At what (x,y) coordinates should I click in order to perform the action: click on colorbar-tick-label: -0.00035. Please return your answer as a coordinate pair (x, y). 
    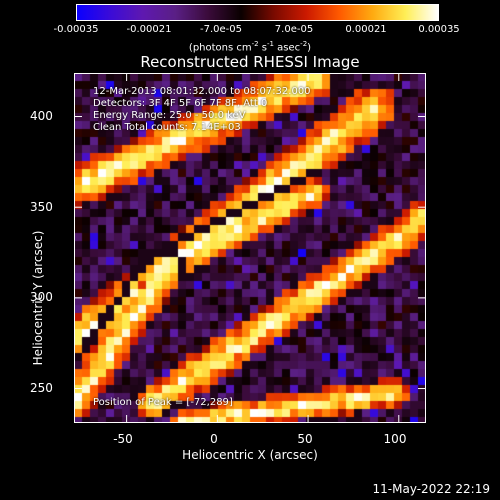
    Looking at the image, I should click on (76, 29).